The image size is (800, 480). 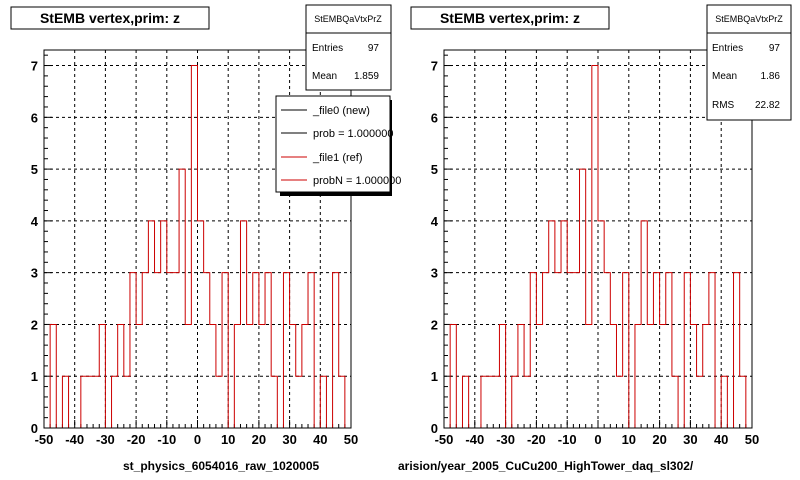 I want to click on left-stats-value: 97, so click(x=374, y=48).